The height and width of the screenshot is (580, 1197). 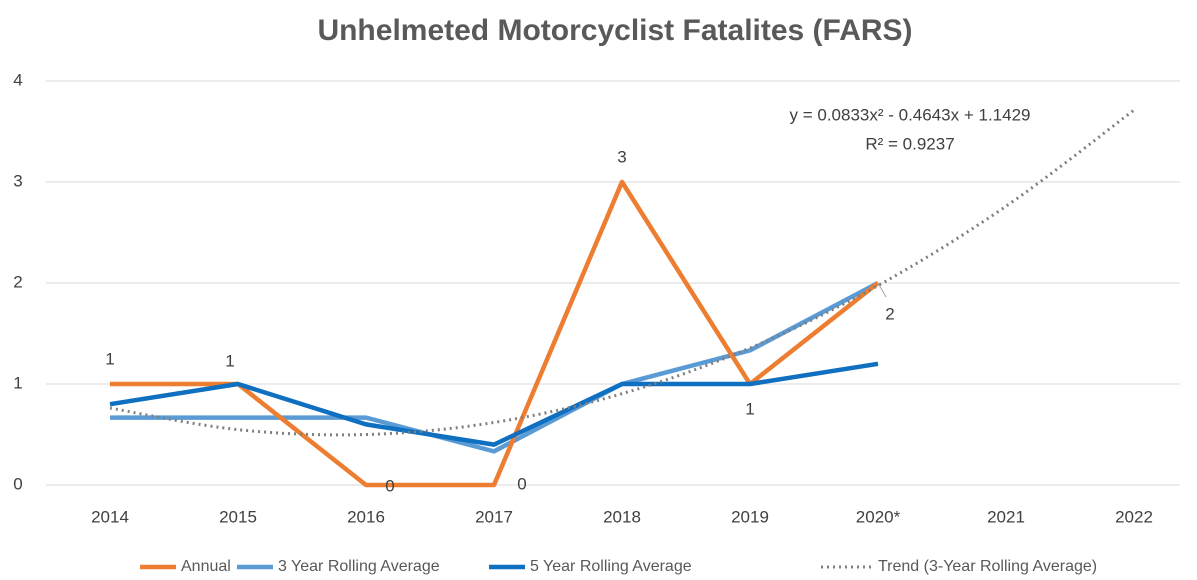 What do you see at coordinates (238, 516) in the screenshot?
I see `x-tick-label: 2015` at bounding box center [238, 516].